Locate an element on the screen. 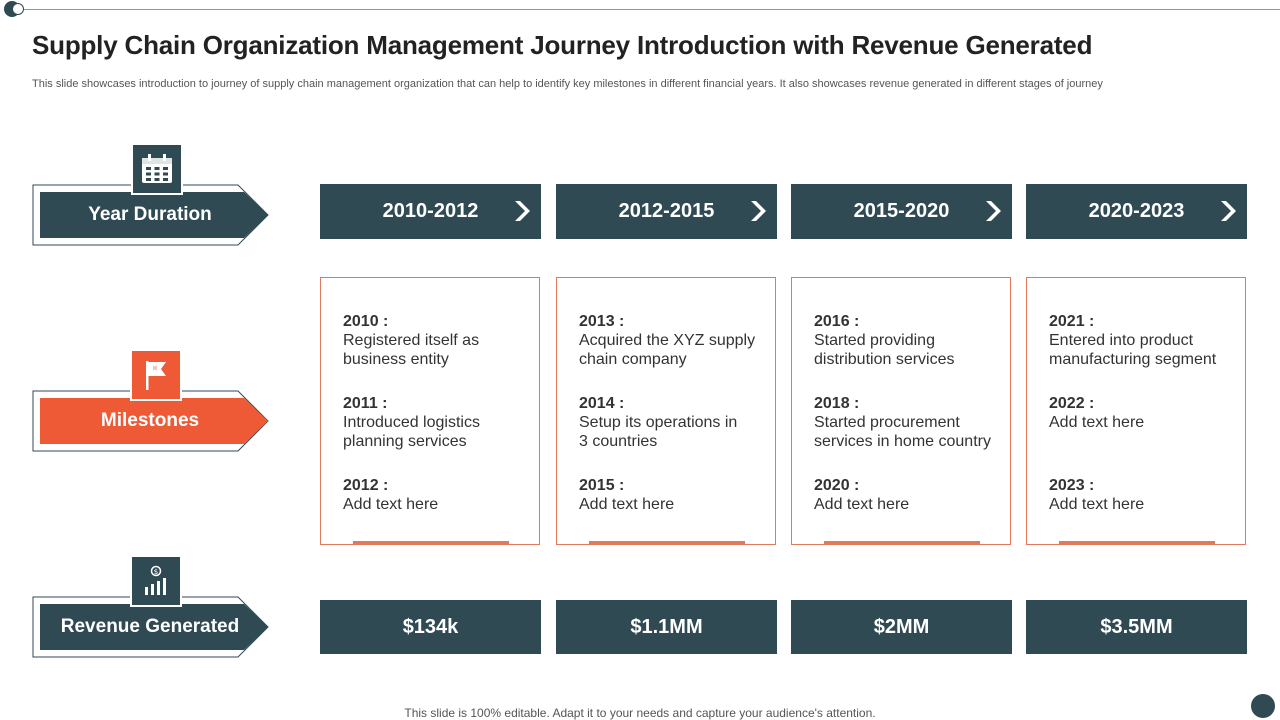  corner-dot-decoration is located at coordinates (1263, 706).